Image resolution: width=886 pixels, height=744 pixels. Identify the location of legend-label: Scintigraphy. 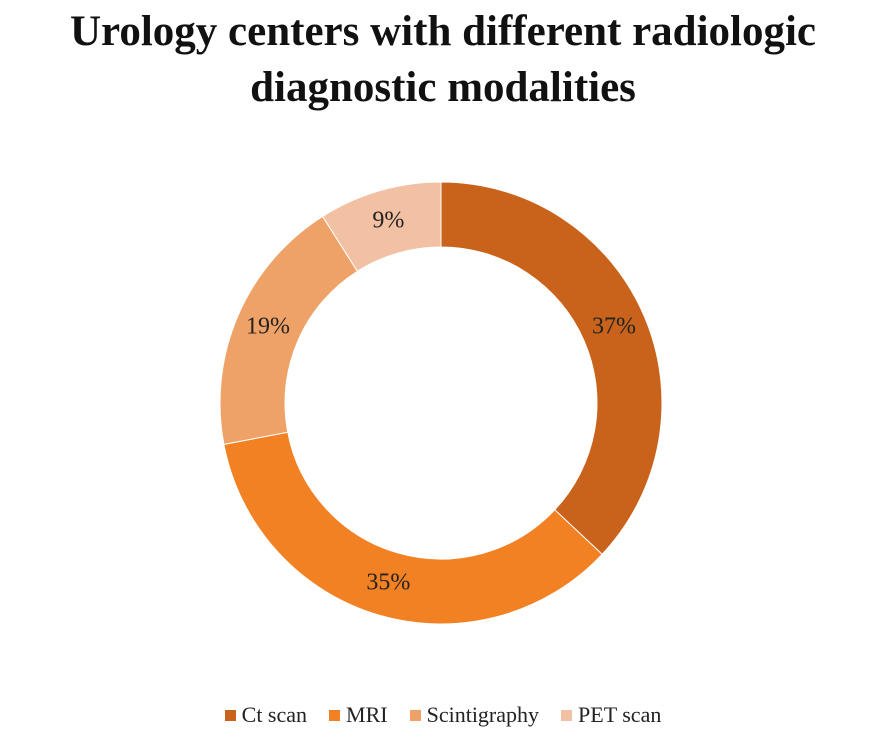
(483, 714).